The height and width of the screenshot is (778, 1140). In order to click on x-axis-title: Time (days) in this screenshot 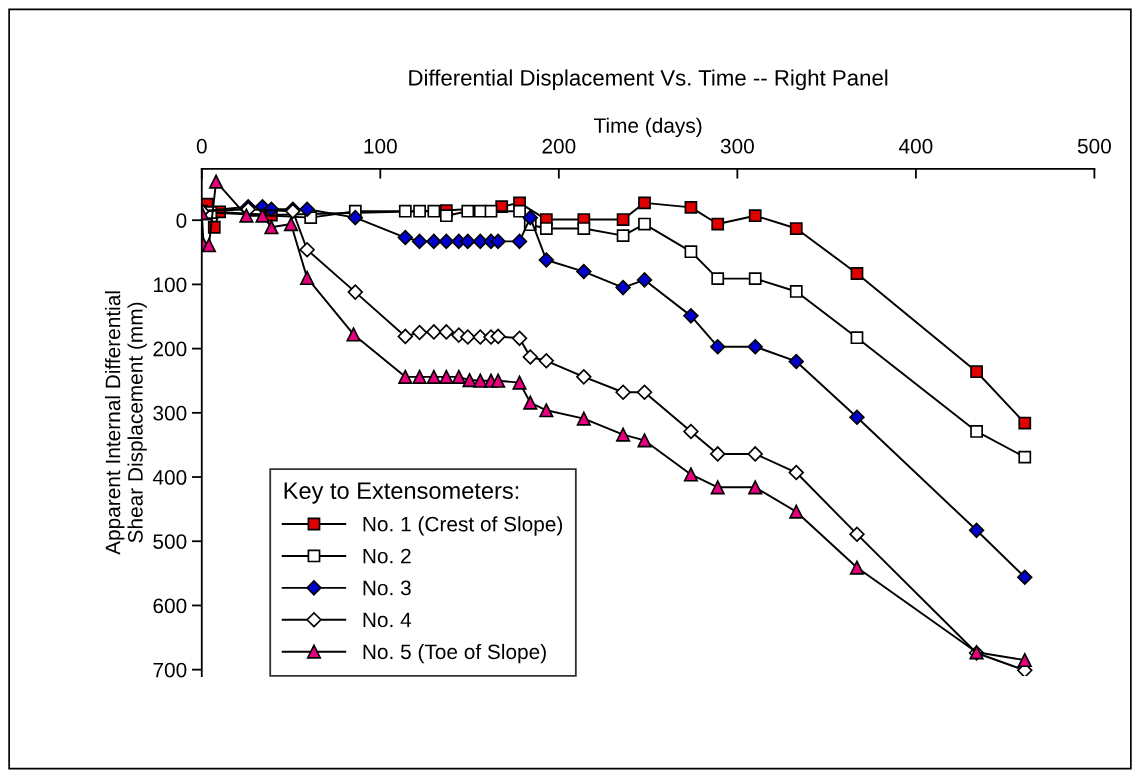, I will do `click(647, 127)`.